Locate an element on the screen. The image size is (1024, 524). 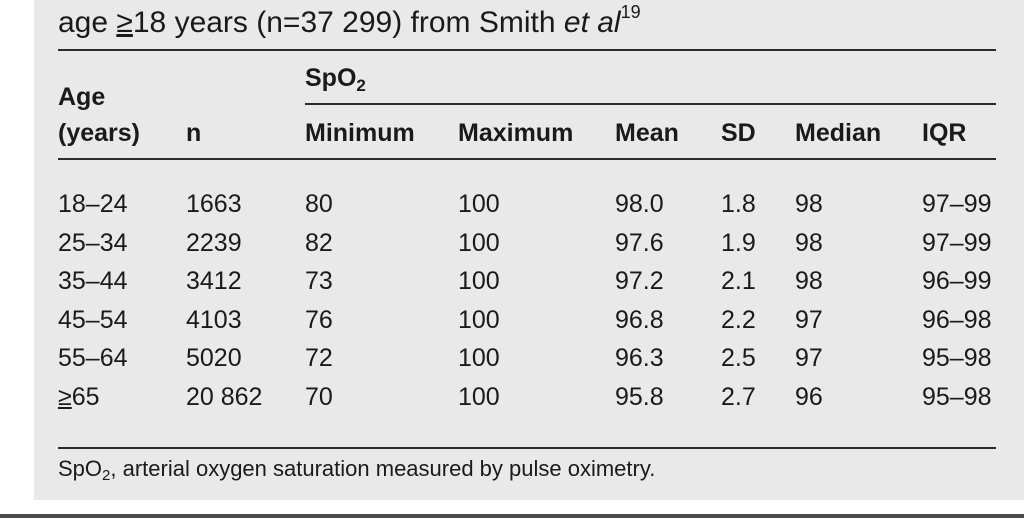
cell-min: 70 is located at coordinates (319, 397).